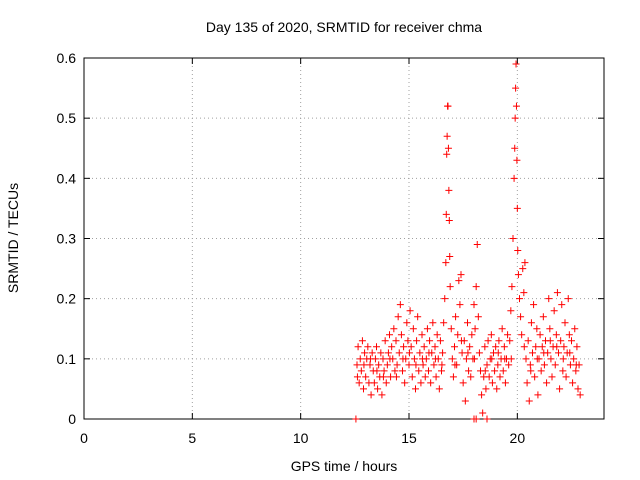 This screenshot has width=640, height=480. I want to click on x-tick-label: 5, so click(192, 438).